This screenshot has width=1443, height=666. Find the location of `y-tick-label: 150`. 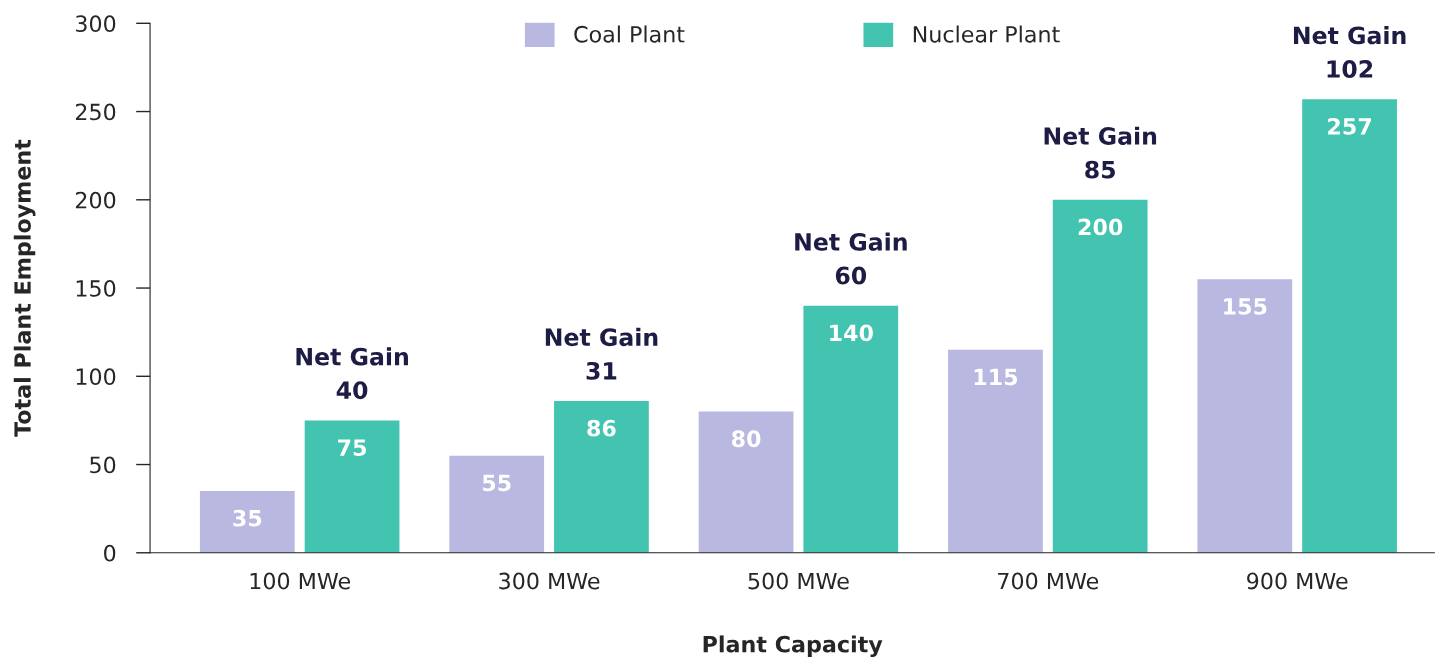

y-tick-label: 150 is located at coordinates (96, 288).